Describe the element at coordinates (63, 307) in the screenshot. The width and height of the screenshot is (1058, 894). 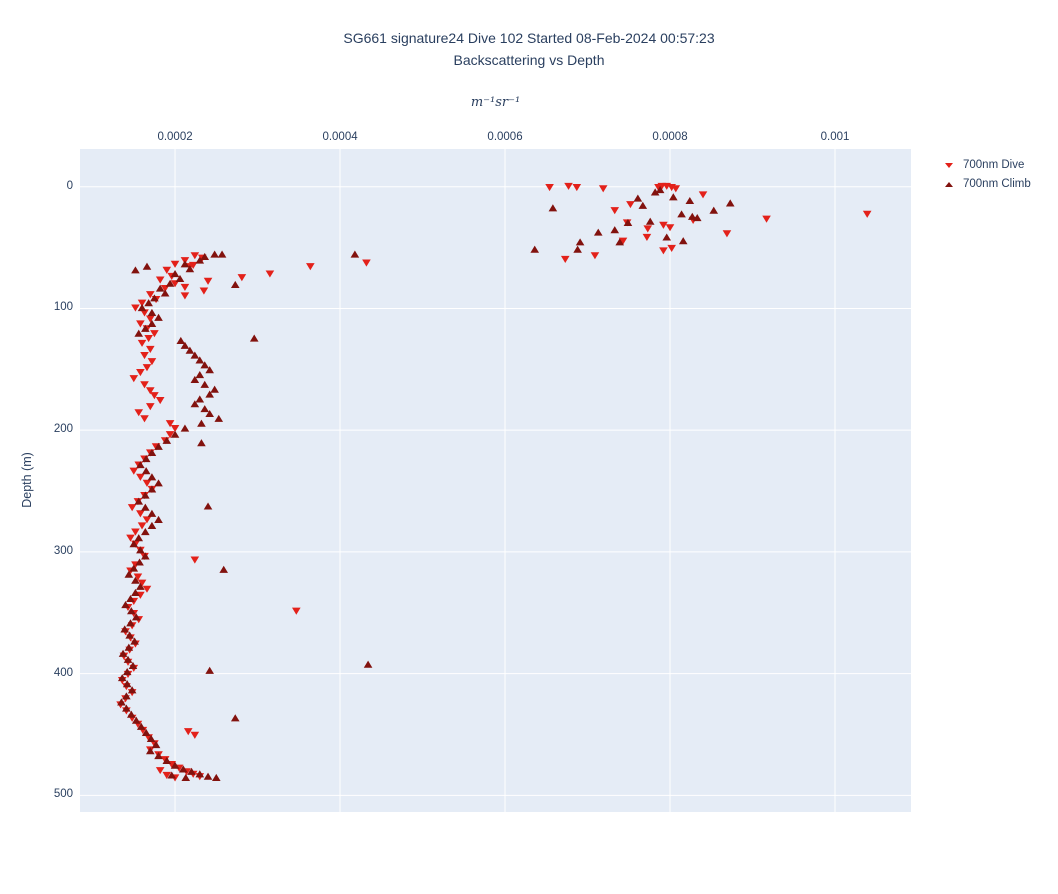
I see `y-tick-label: 100` at that location.